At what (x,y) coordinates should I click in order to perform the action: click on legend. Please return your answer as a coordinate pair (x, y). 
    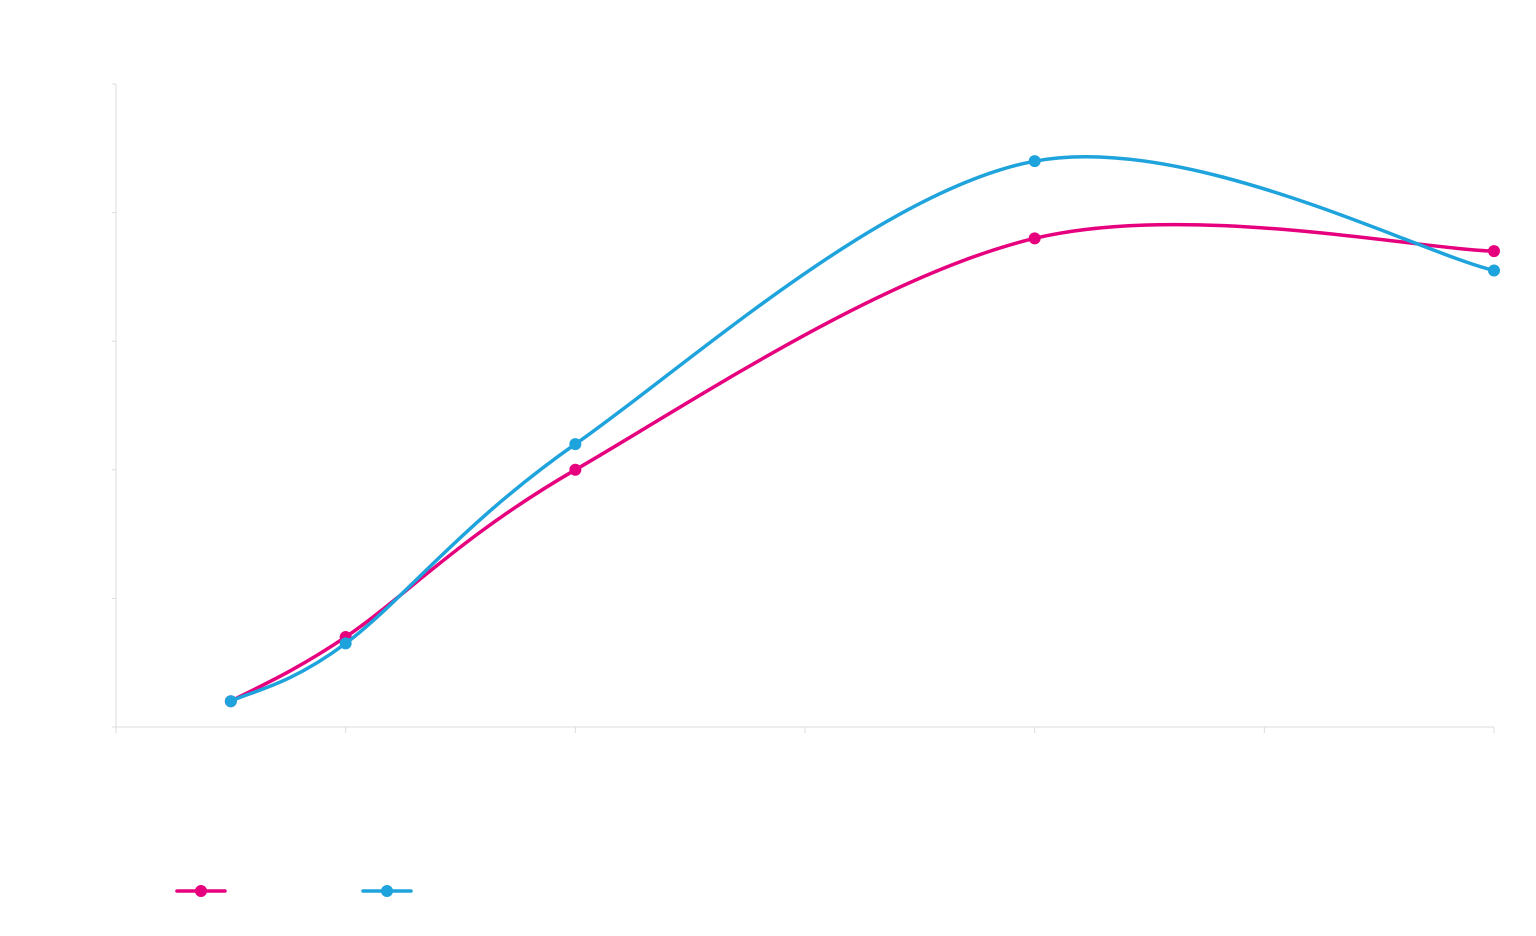
    Looking at the image, I should click on (294, 891).